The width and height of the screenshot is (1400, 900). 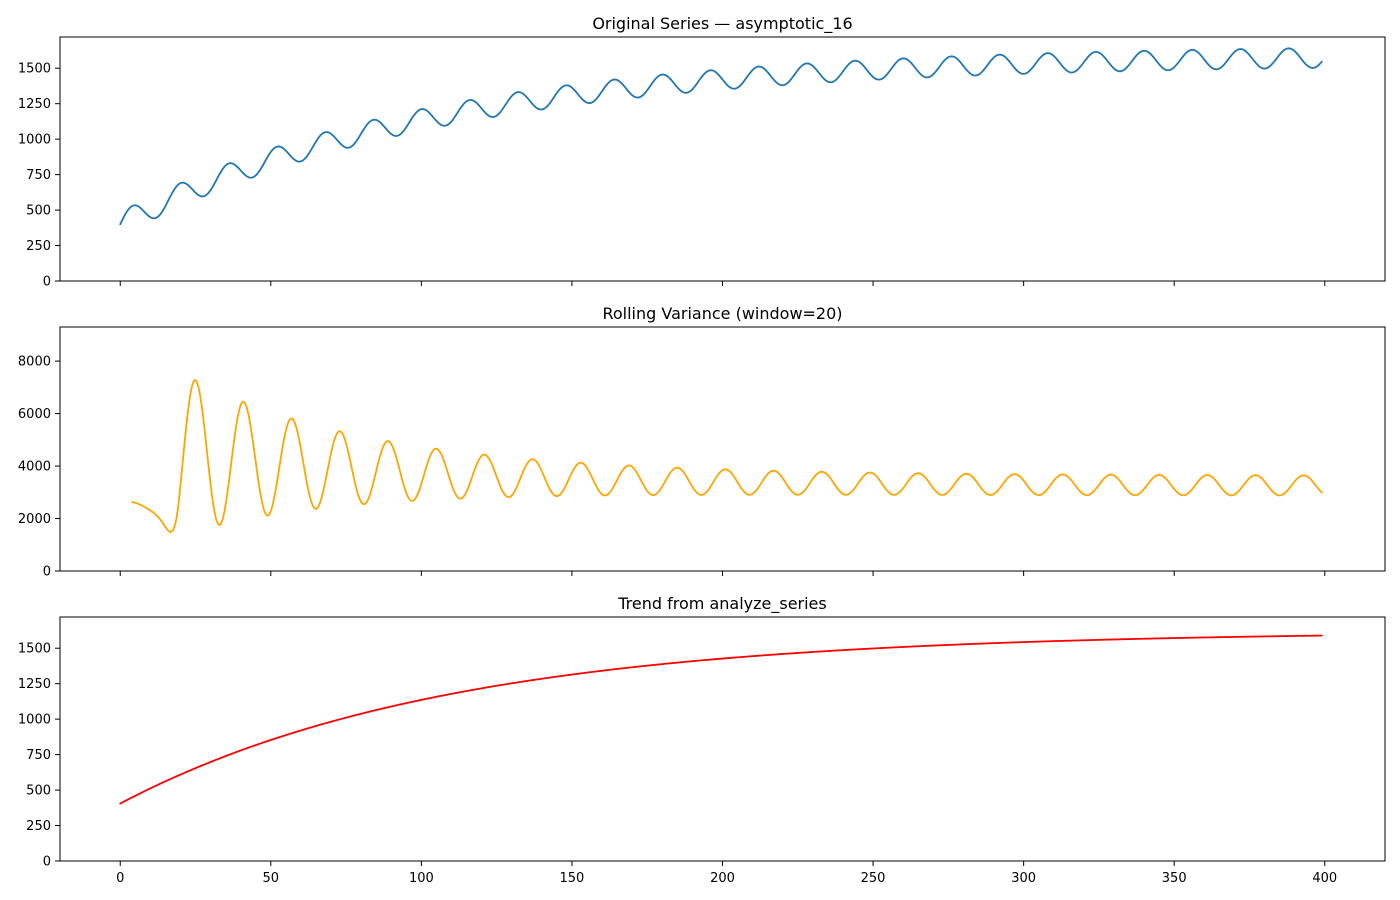 I want to click on panel-title: Rolling Variance (window=20), so click(x=722, y=313).